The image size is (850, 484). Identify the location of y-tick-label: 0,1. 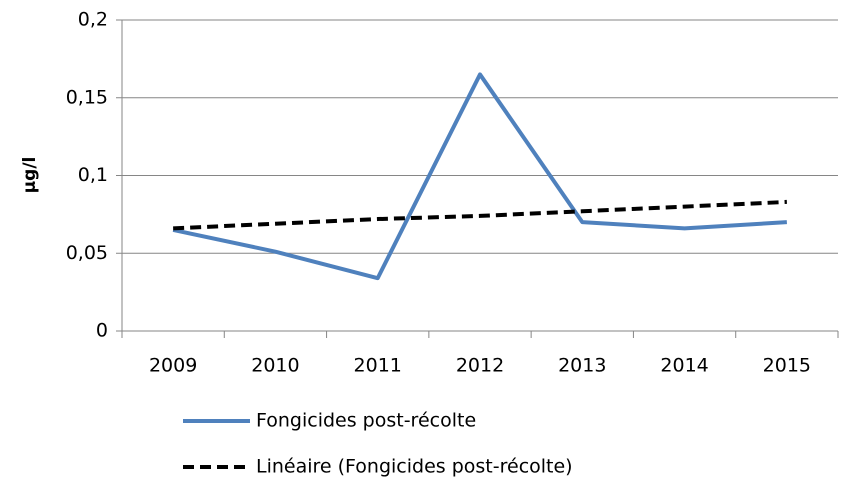
(93, 175).